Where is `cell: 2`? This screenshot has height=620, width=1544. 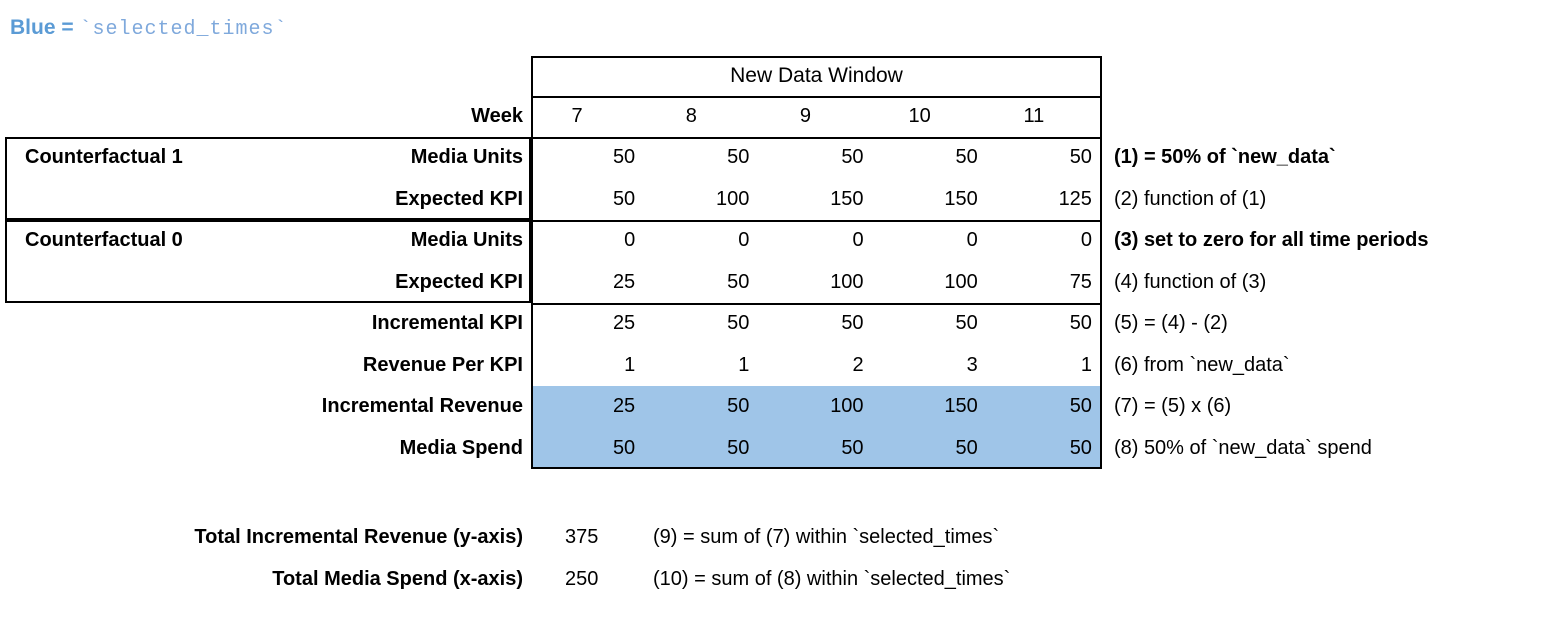 cell: 2 is located at coordinates (858, 364).